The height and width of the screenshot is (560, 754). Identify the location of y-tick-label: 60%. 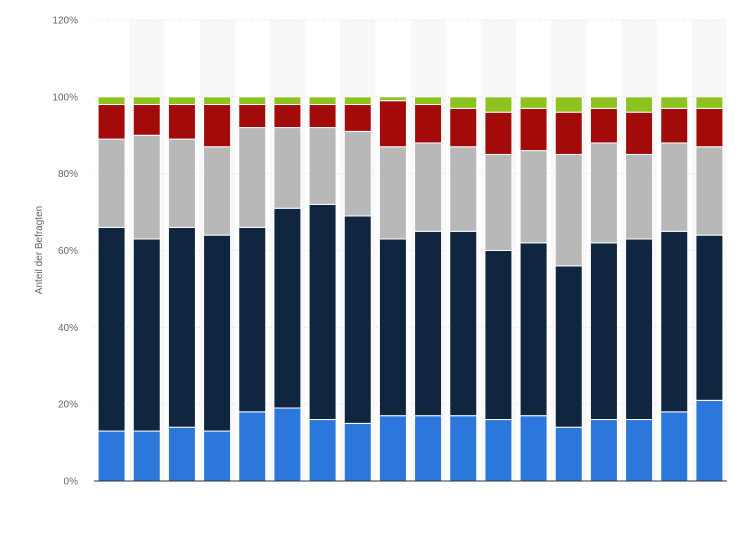
(68, 251).